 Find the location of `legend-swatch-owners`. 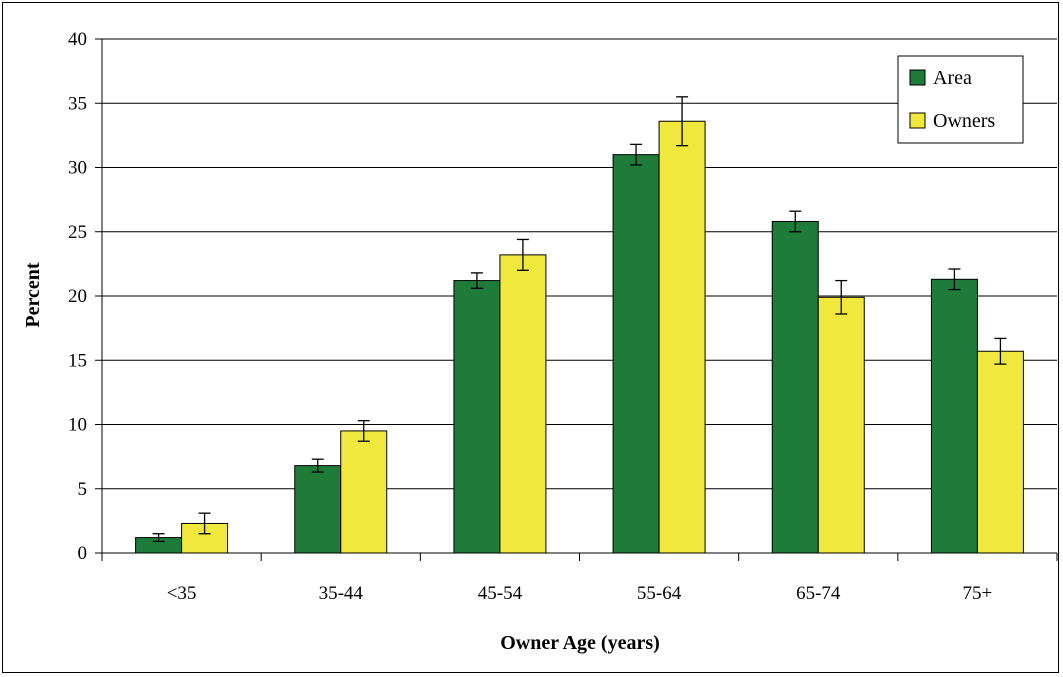

legend-swatch-owners is located at coordinates (917, 120).